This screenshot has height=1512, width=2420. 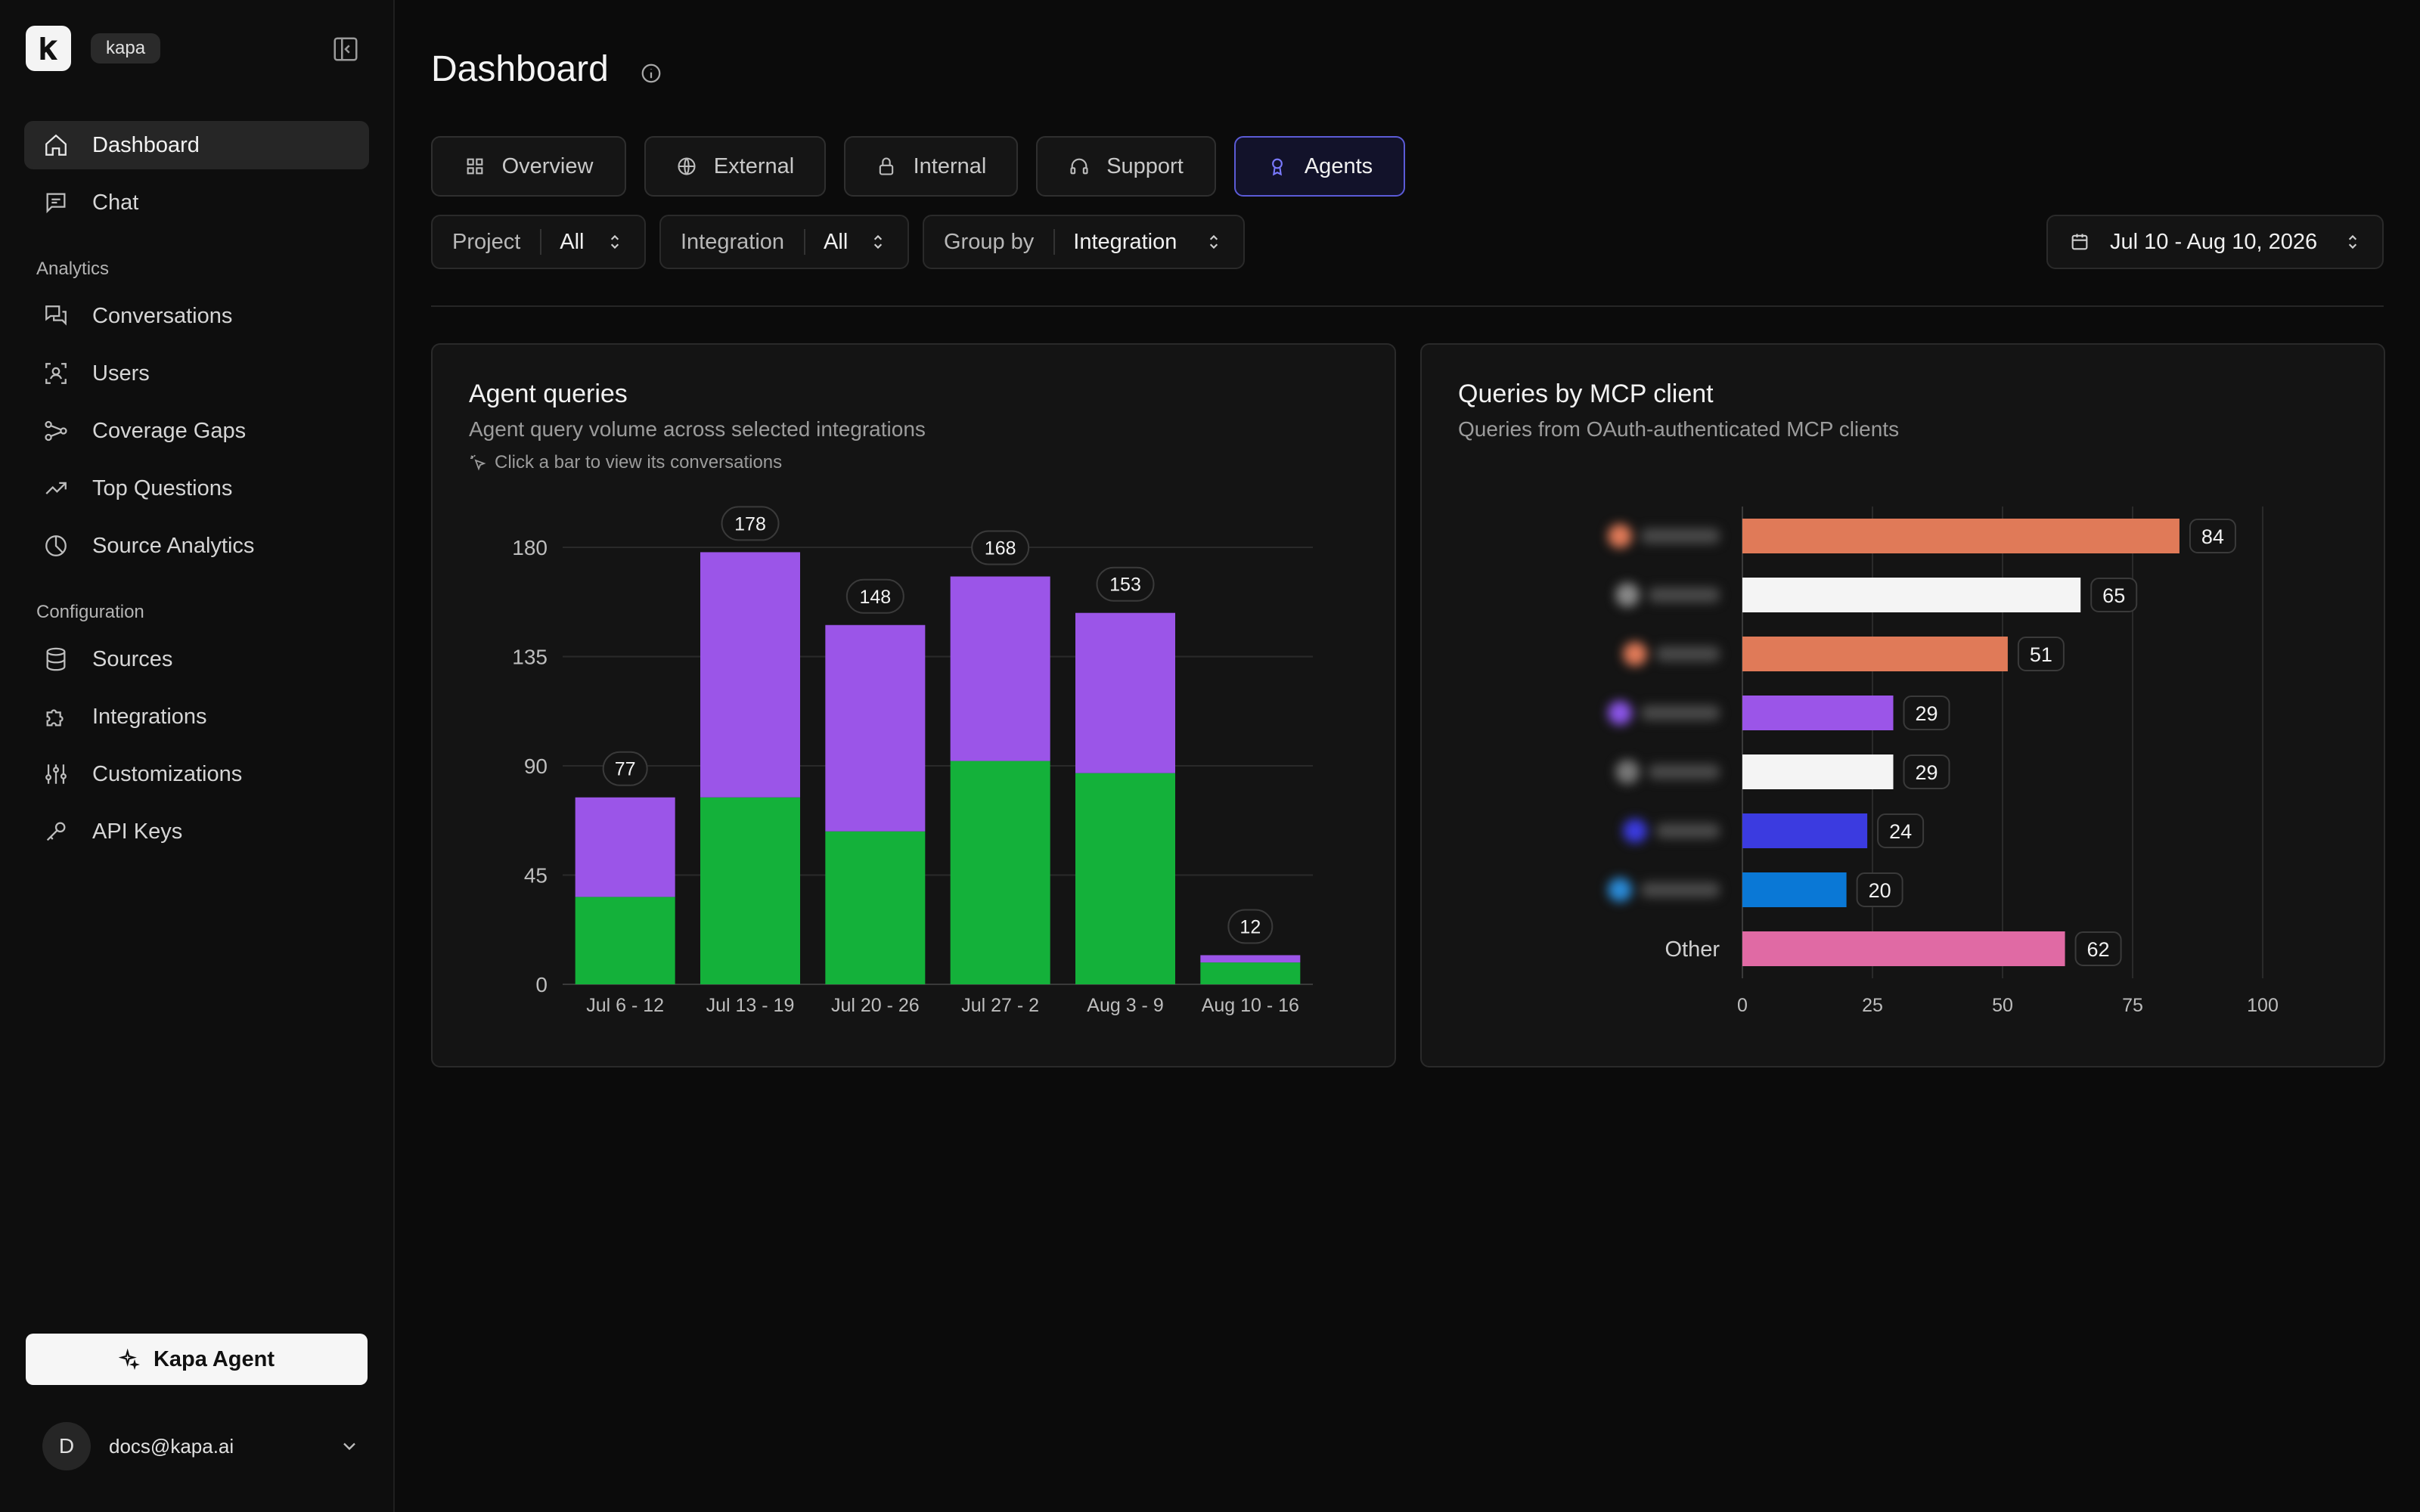 I want to click on headset-icon, so click(x=1079, y=166).